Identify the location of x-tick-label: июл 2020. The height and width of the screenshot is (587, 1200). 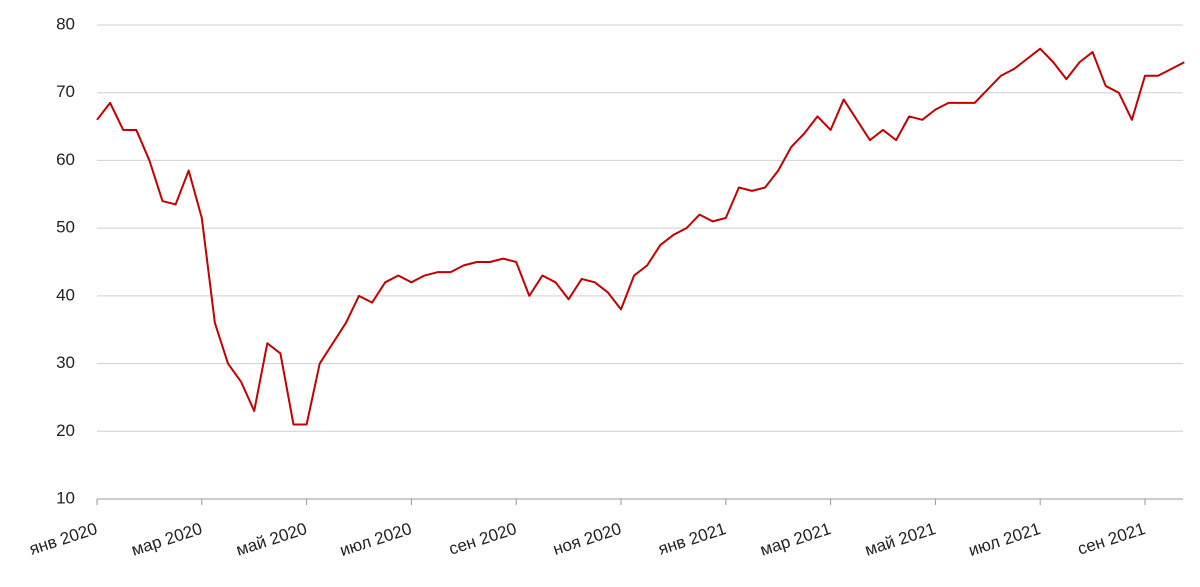
(375, 539).